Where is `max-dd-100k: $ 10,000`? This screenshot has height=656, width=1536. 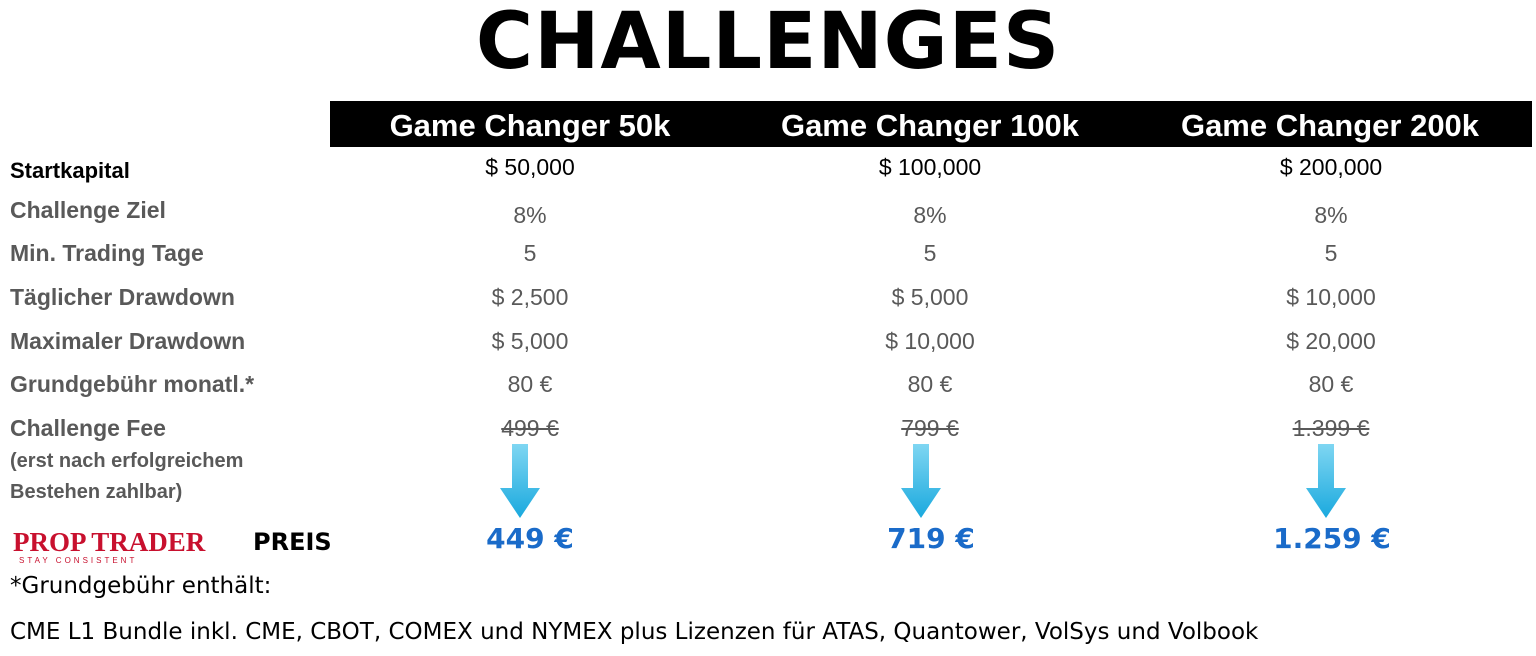 max-dd-100k: $ 10,000 is located at coordinates (930, 341).